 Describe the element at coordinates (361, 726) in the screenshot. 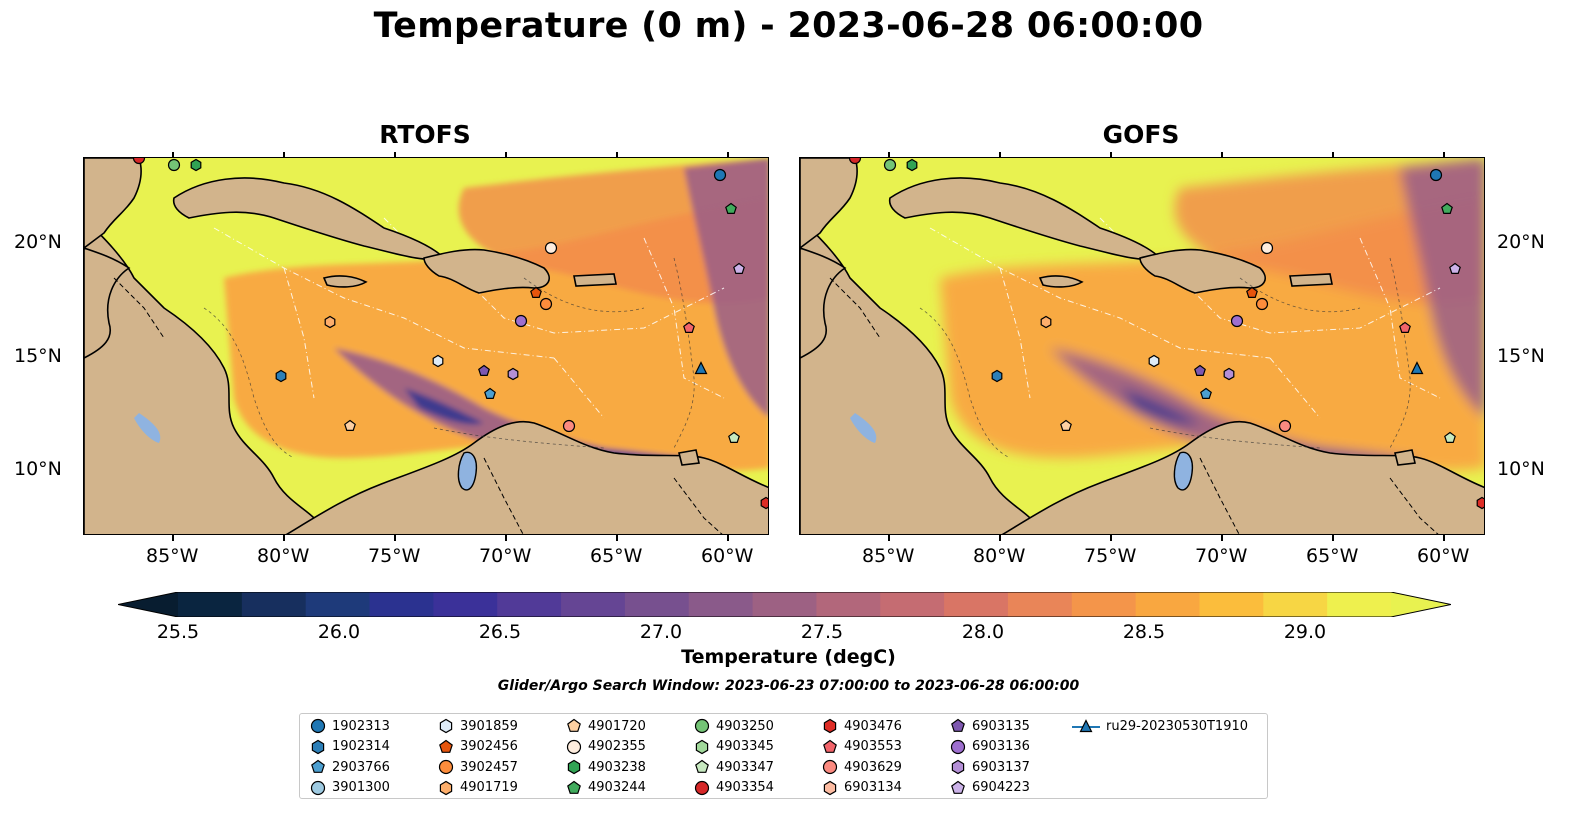

I see `legend-label: 1902313` at that location.